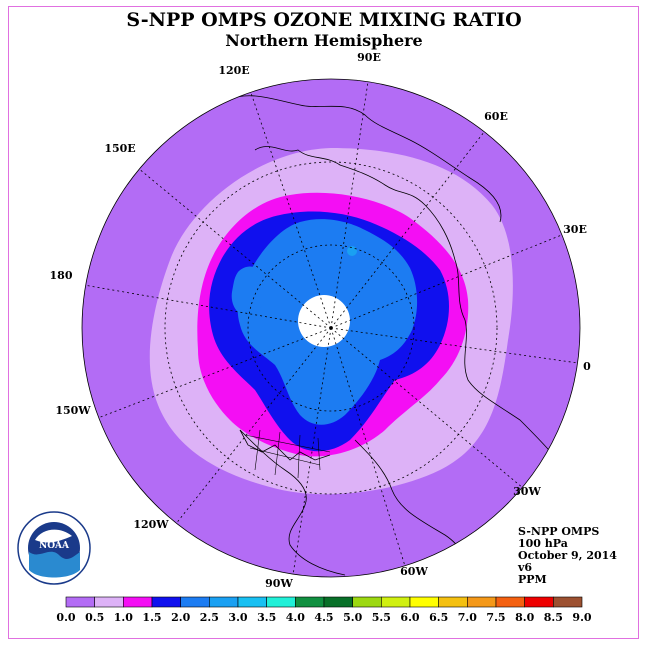 The height and width of the screenshot is (648, 648). Describe the element at coordinates (209, 617) in the screenshot. I see `colorbar-tick-label: 2.5` at that location.